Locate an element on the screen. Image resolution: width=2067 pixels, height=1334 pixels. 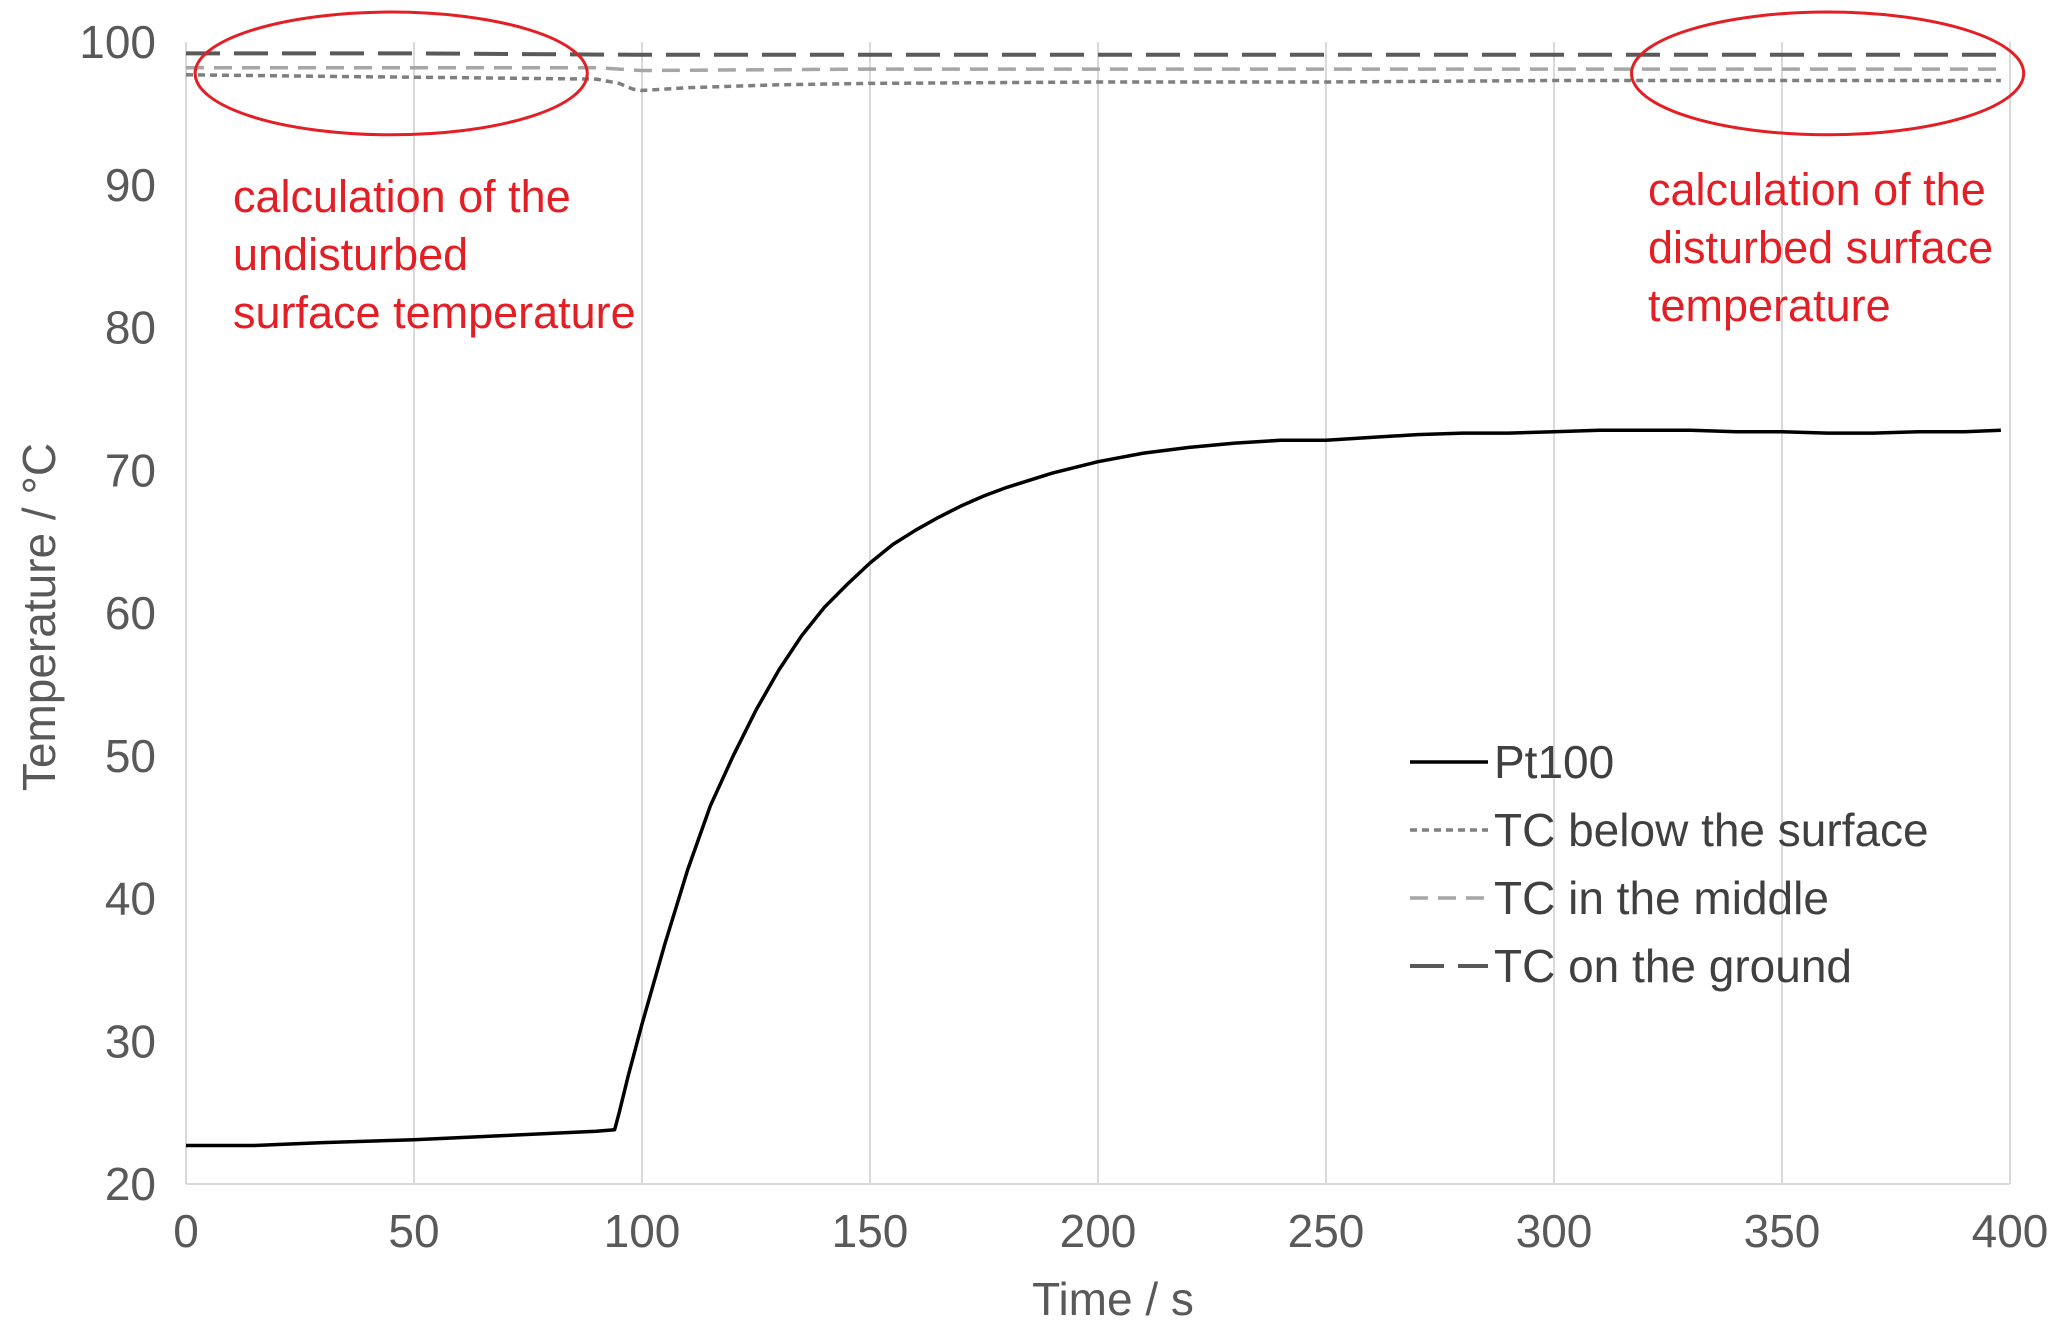
series-line-tc-on-the-ground is located at coordinates (1093, 54).